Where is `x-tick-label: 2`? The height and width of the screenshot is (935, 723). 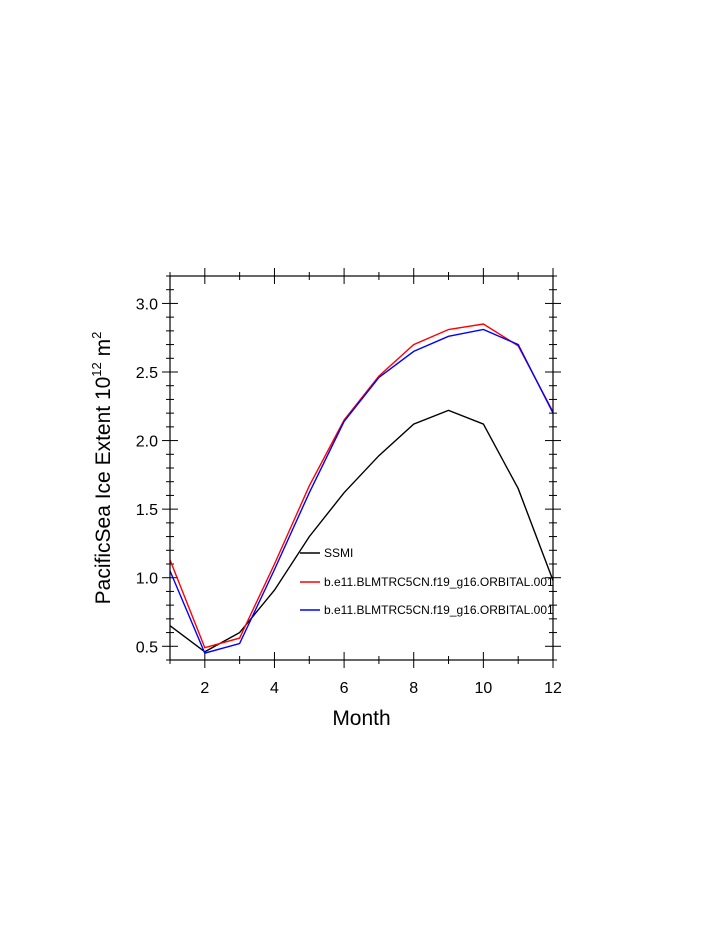
x-tick-label: 2 is located at coordinates (204, 688).